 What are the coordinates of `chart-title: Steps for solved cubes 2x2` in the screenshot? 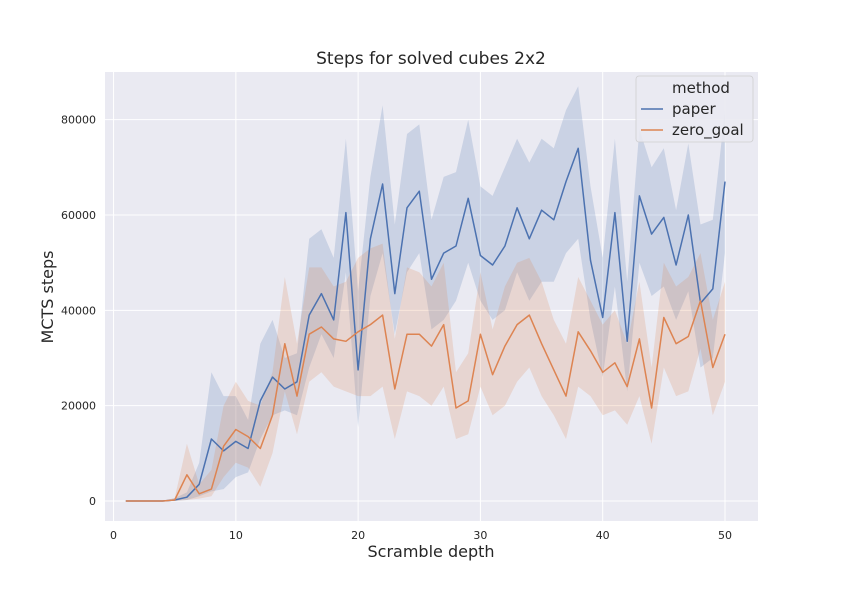 It's located at (431, 59).